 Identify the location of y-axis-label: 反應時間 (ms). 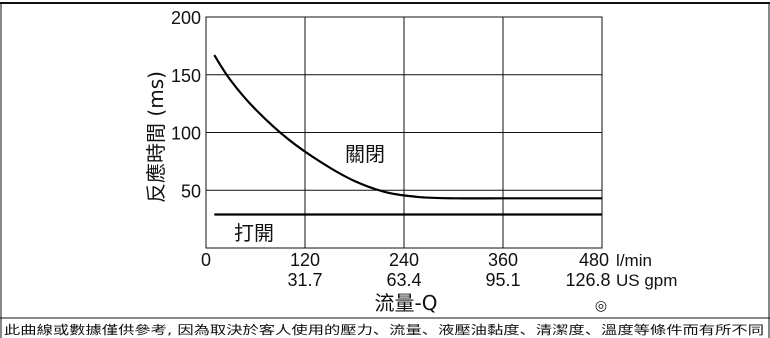
(156, 137).